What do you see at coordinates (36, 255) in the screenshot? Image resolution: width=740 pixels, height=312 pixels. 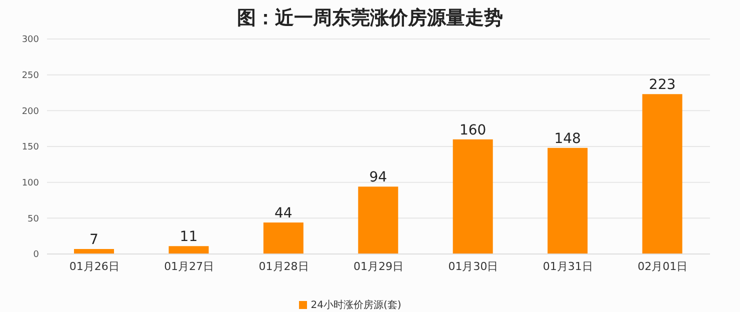 I see `y-tick-label: 0` at bounding box center [36, 255].